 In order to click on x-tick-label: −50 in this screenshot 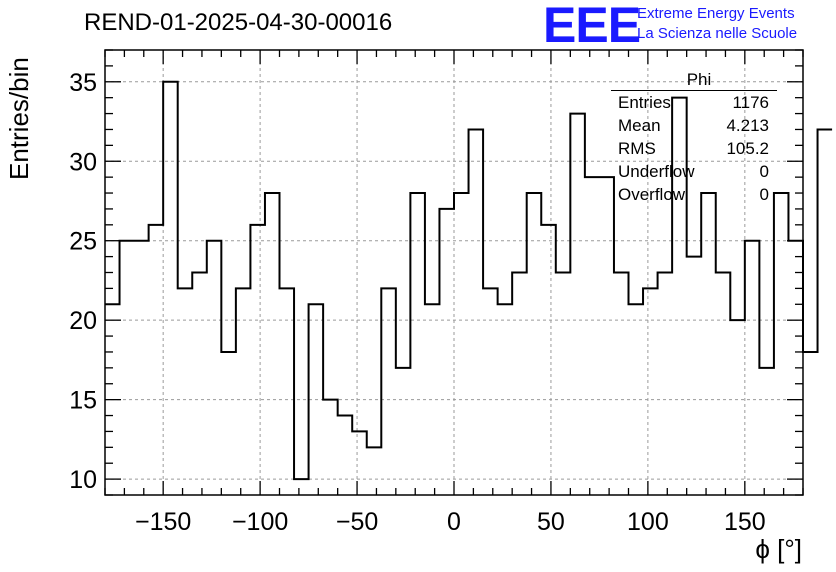, I will do `click(357, 522)`.